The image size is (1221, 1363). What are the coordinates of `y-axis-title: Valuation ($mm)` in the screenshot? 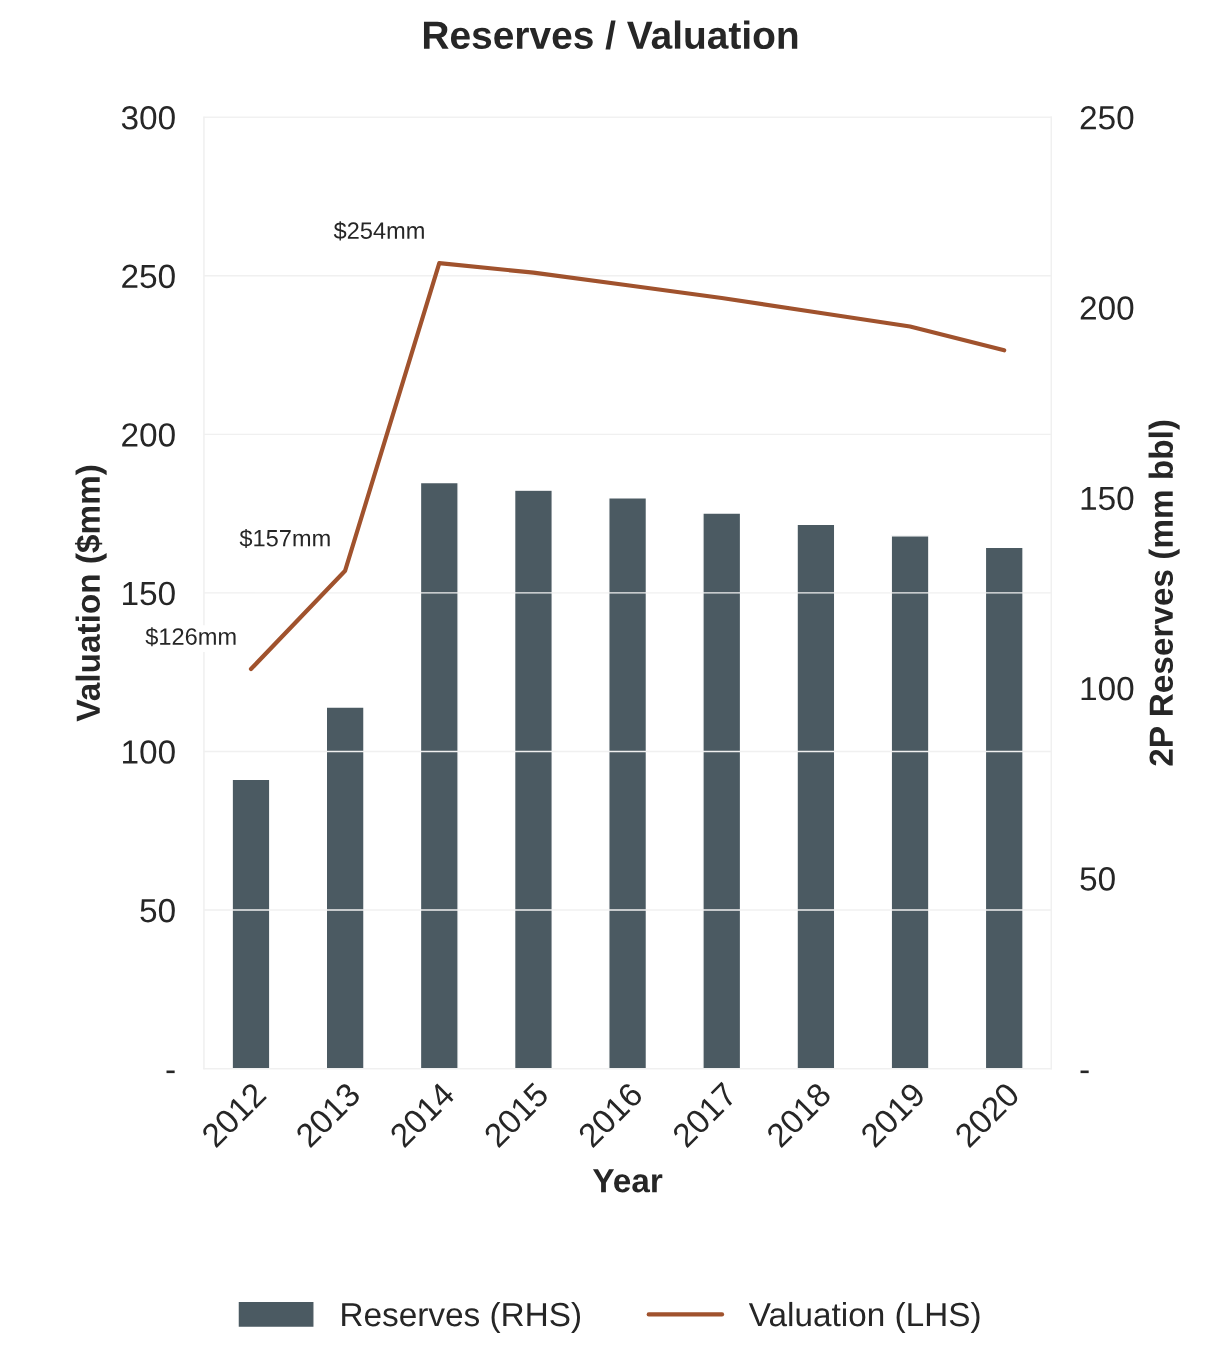 It's located at (90, 593).